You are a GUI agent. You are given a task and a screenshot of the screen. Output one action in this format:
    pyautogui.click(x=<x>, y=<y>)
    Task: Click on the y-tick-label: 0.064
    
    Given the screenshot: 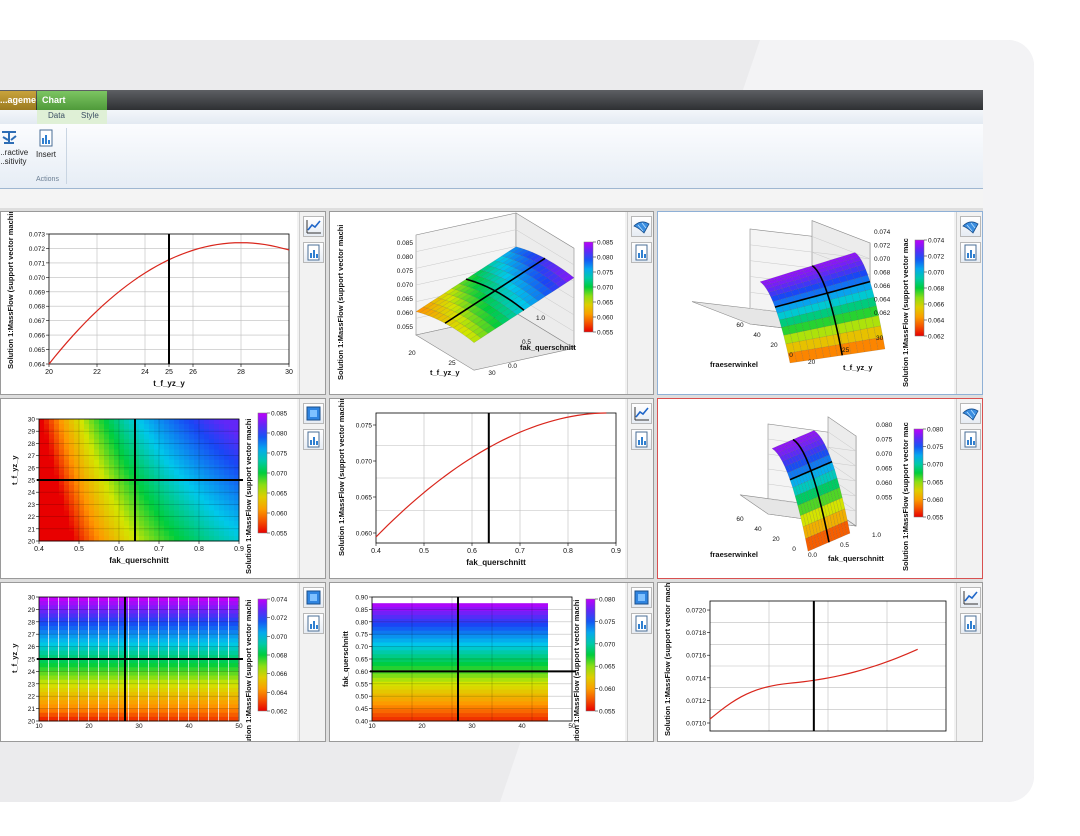 What is the action you would take?
    pyautogui.click(x=37, y=365)
    